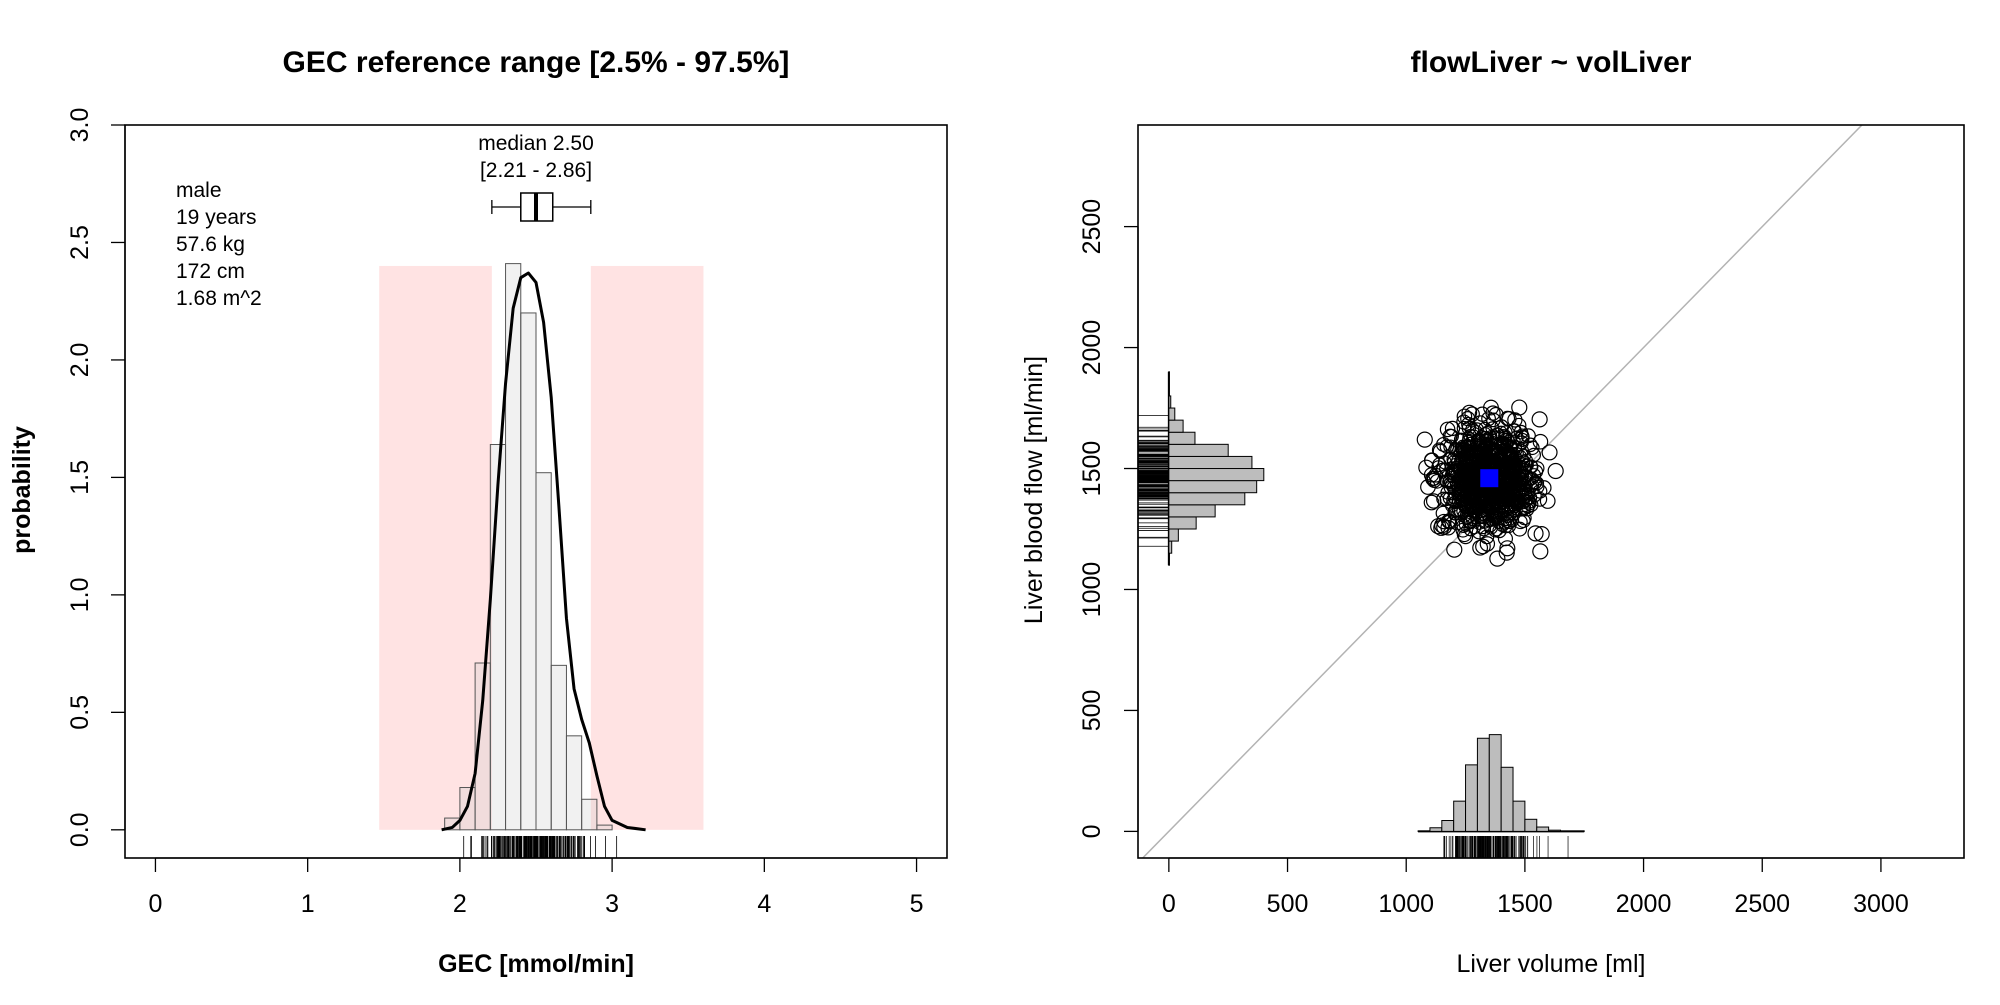 Image resolution: width=2000 pixels, height=1005 pixels. Describe the element at coordinates (1092, 711) in the screenshot. I see `y-tick-label: 500` at that location.